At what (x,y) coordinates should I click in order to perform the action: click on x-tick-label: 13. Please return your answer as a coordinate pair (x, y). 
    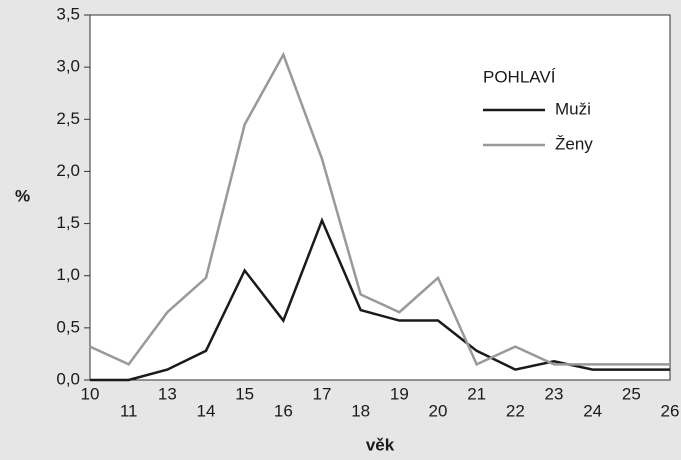
    Looking at the image, I should click on (167, 393).